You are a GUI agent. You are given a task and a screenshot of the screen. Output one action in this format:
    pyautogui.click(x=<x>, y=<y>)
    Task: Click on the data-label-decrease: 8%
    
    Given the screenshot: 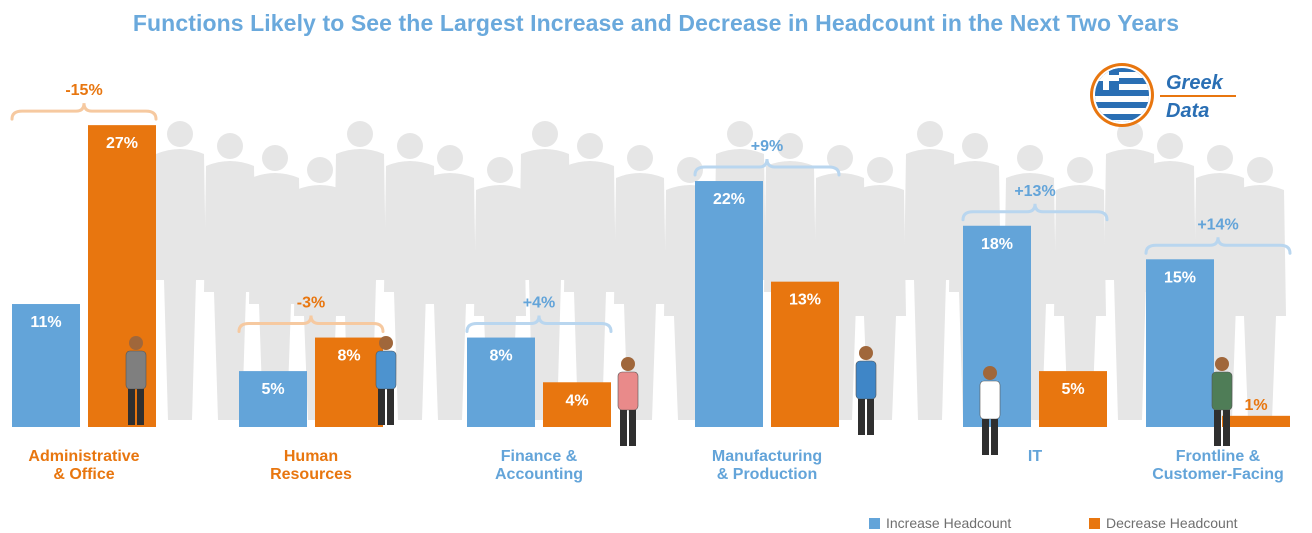 What is the action you would take?
    pyautogui.click(x=348, y=356)
    